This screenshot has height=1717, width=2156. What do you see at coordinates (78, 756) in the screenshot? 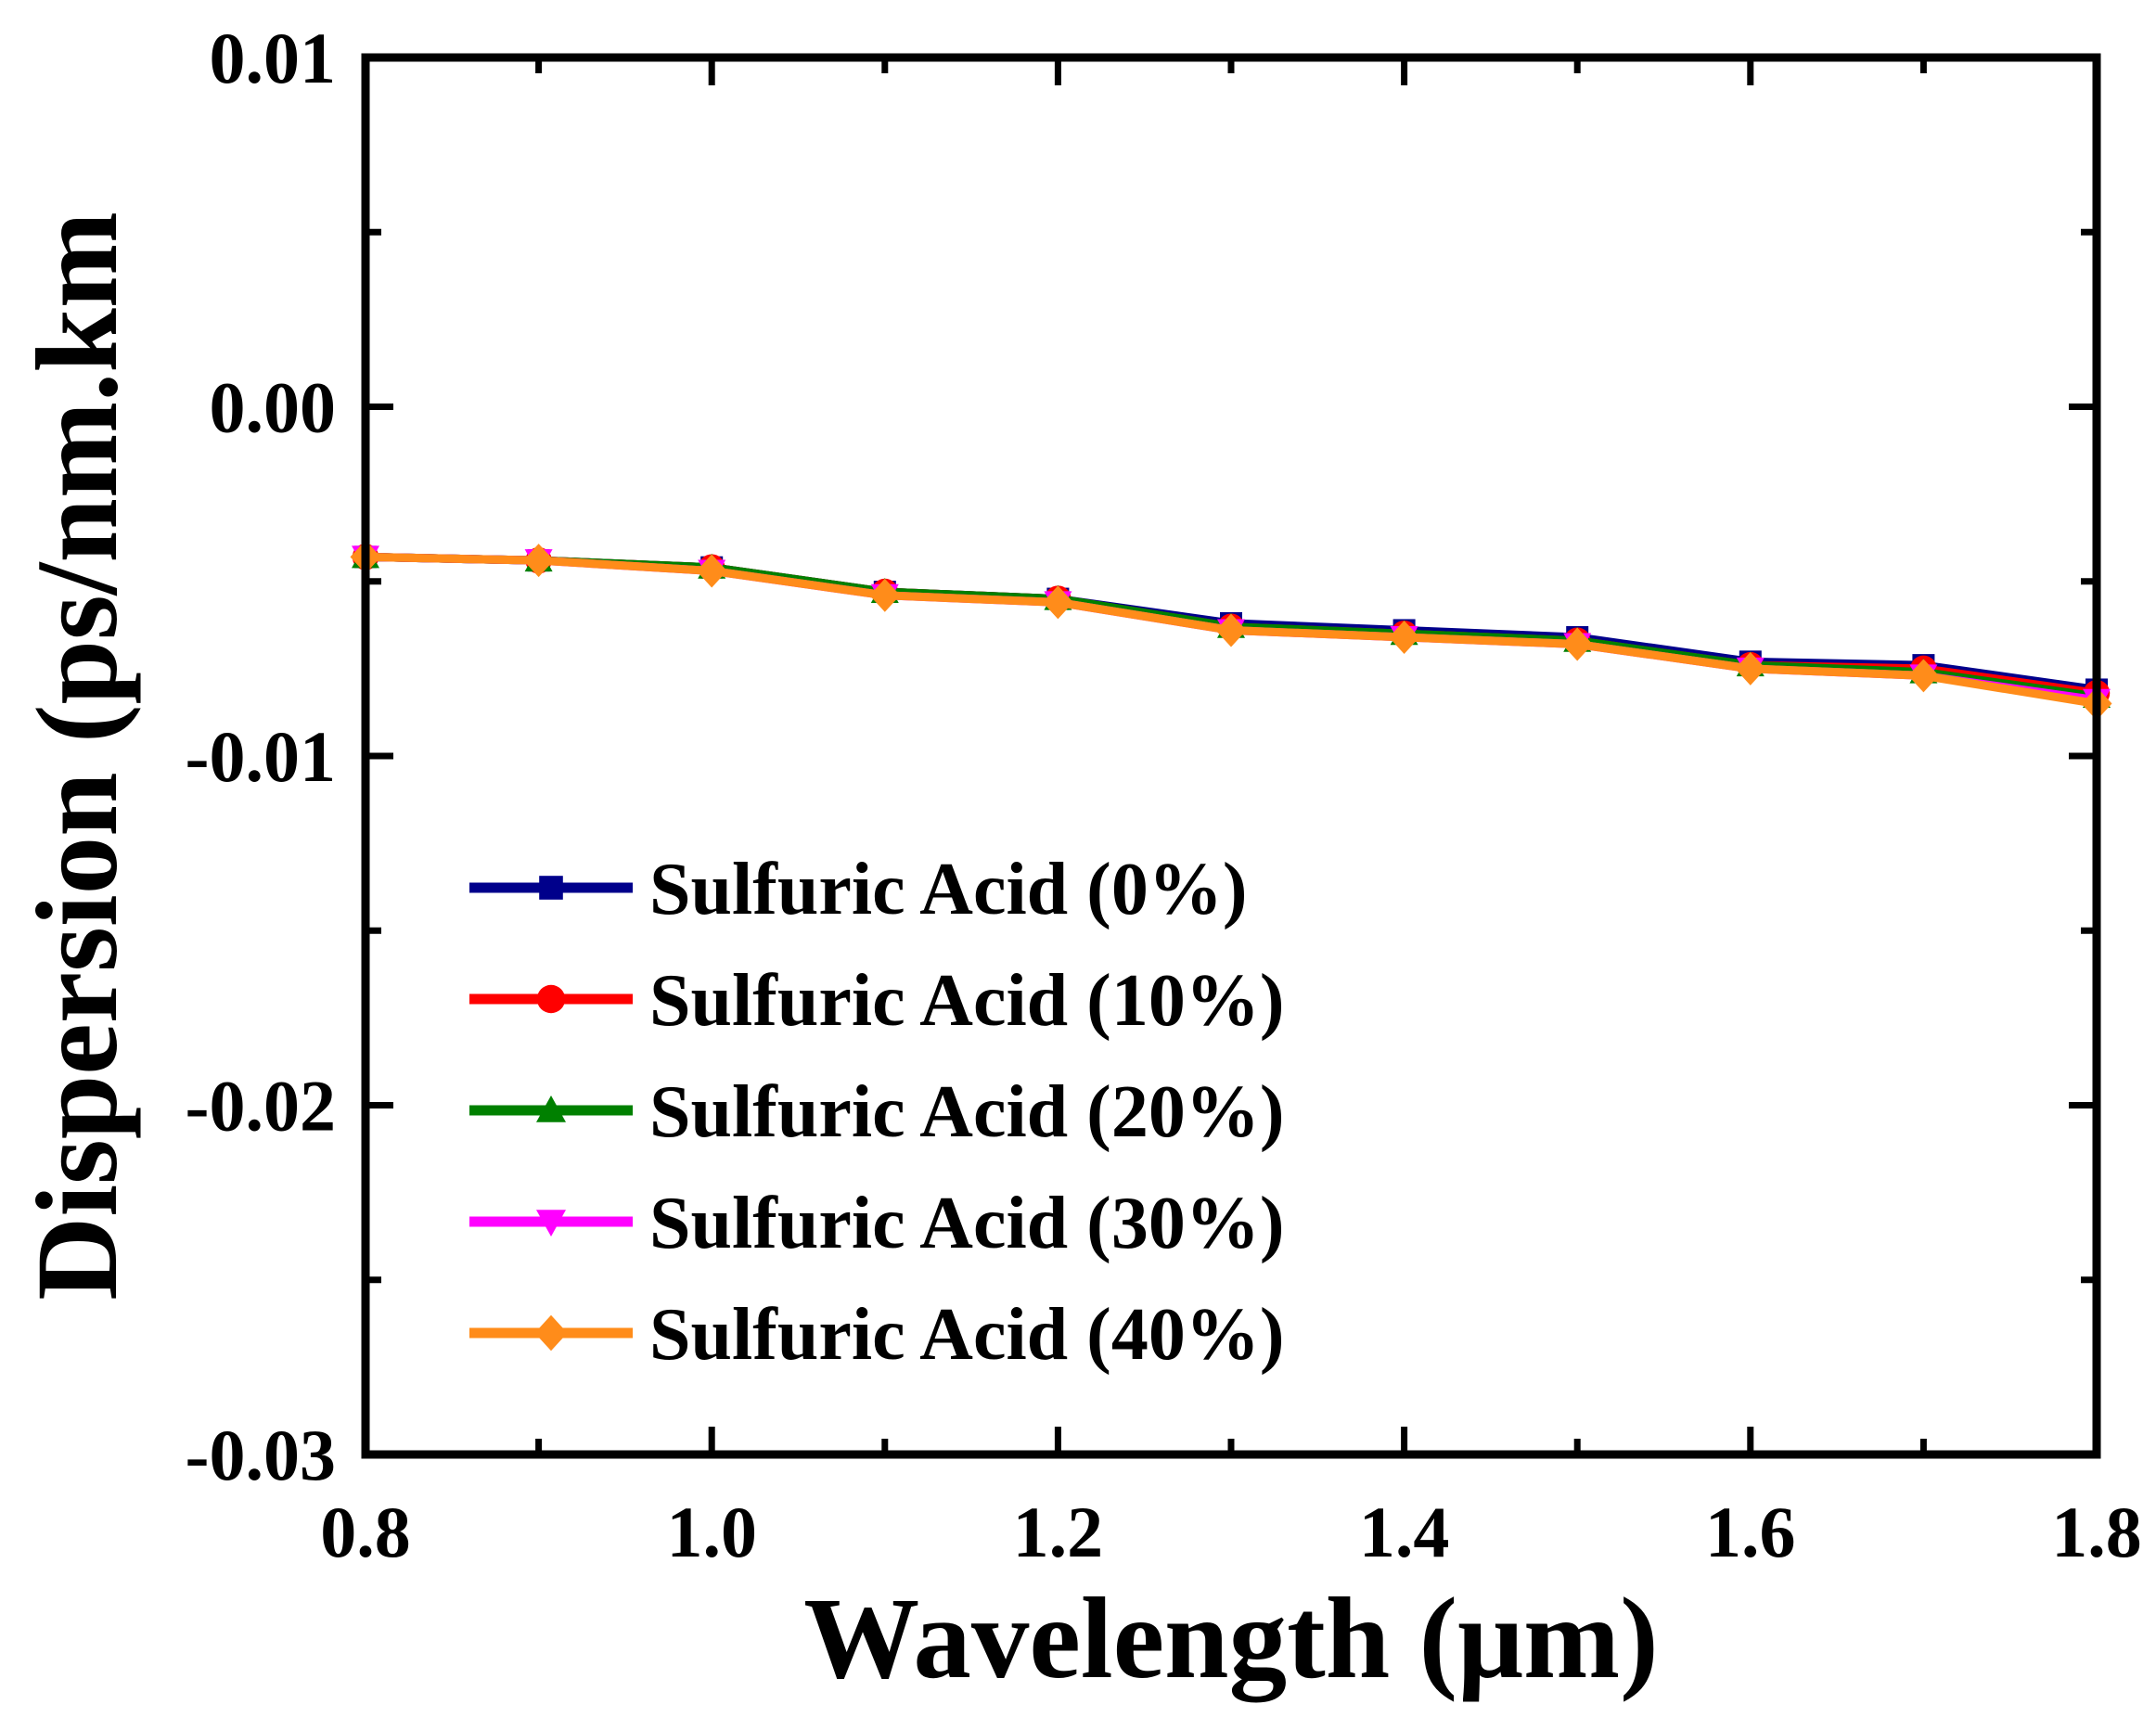
I see `y-axis-title: Dispersion (ps/nm.km` at bounding box center [78, 756].